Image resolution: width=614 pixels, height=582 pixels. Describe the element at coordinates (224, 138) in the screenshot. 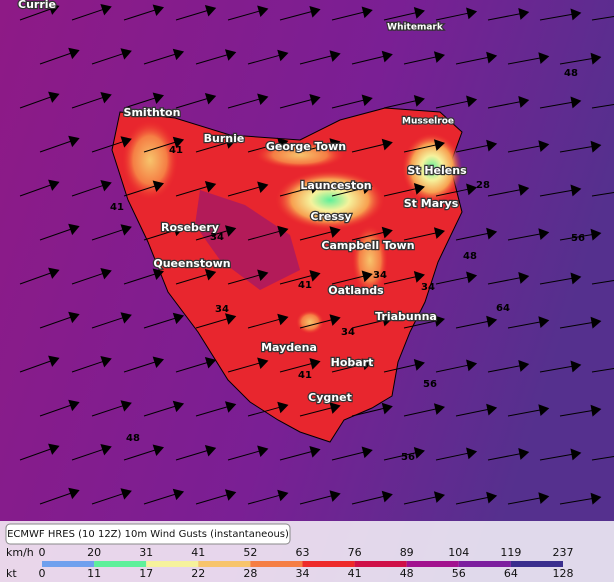

I see `place-label: Burnie` at that location.